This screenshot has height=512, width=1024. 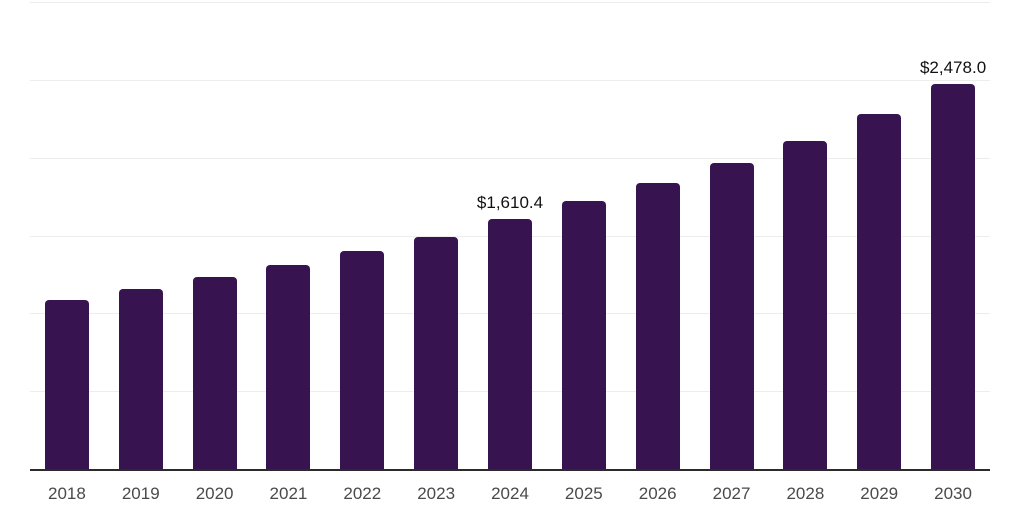 I want to click on bar-2022, so click(x=362, y=360).